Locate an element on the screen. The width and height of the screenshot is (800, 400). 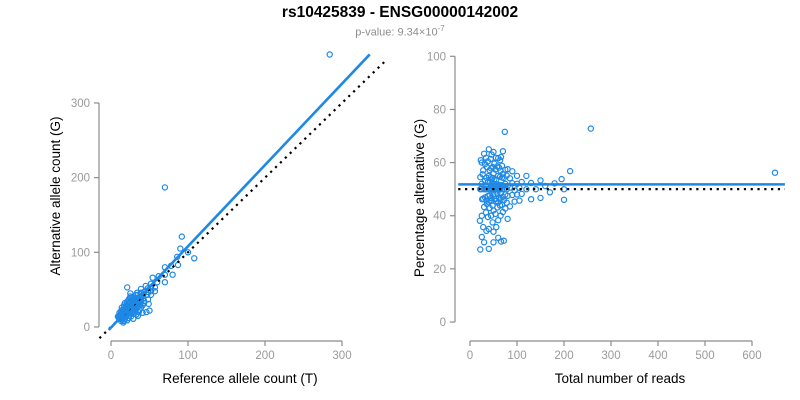
p-value-label: p-value: is located at coordinates (375, 32).